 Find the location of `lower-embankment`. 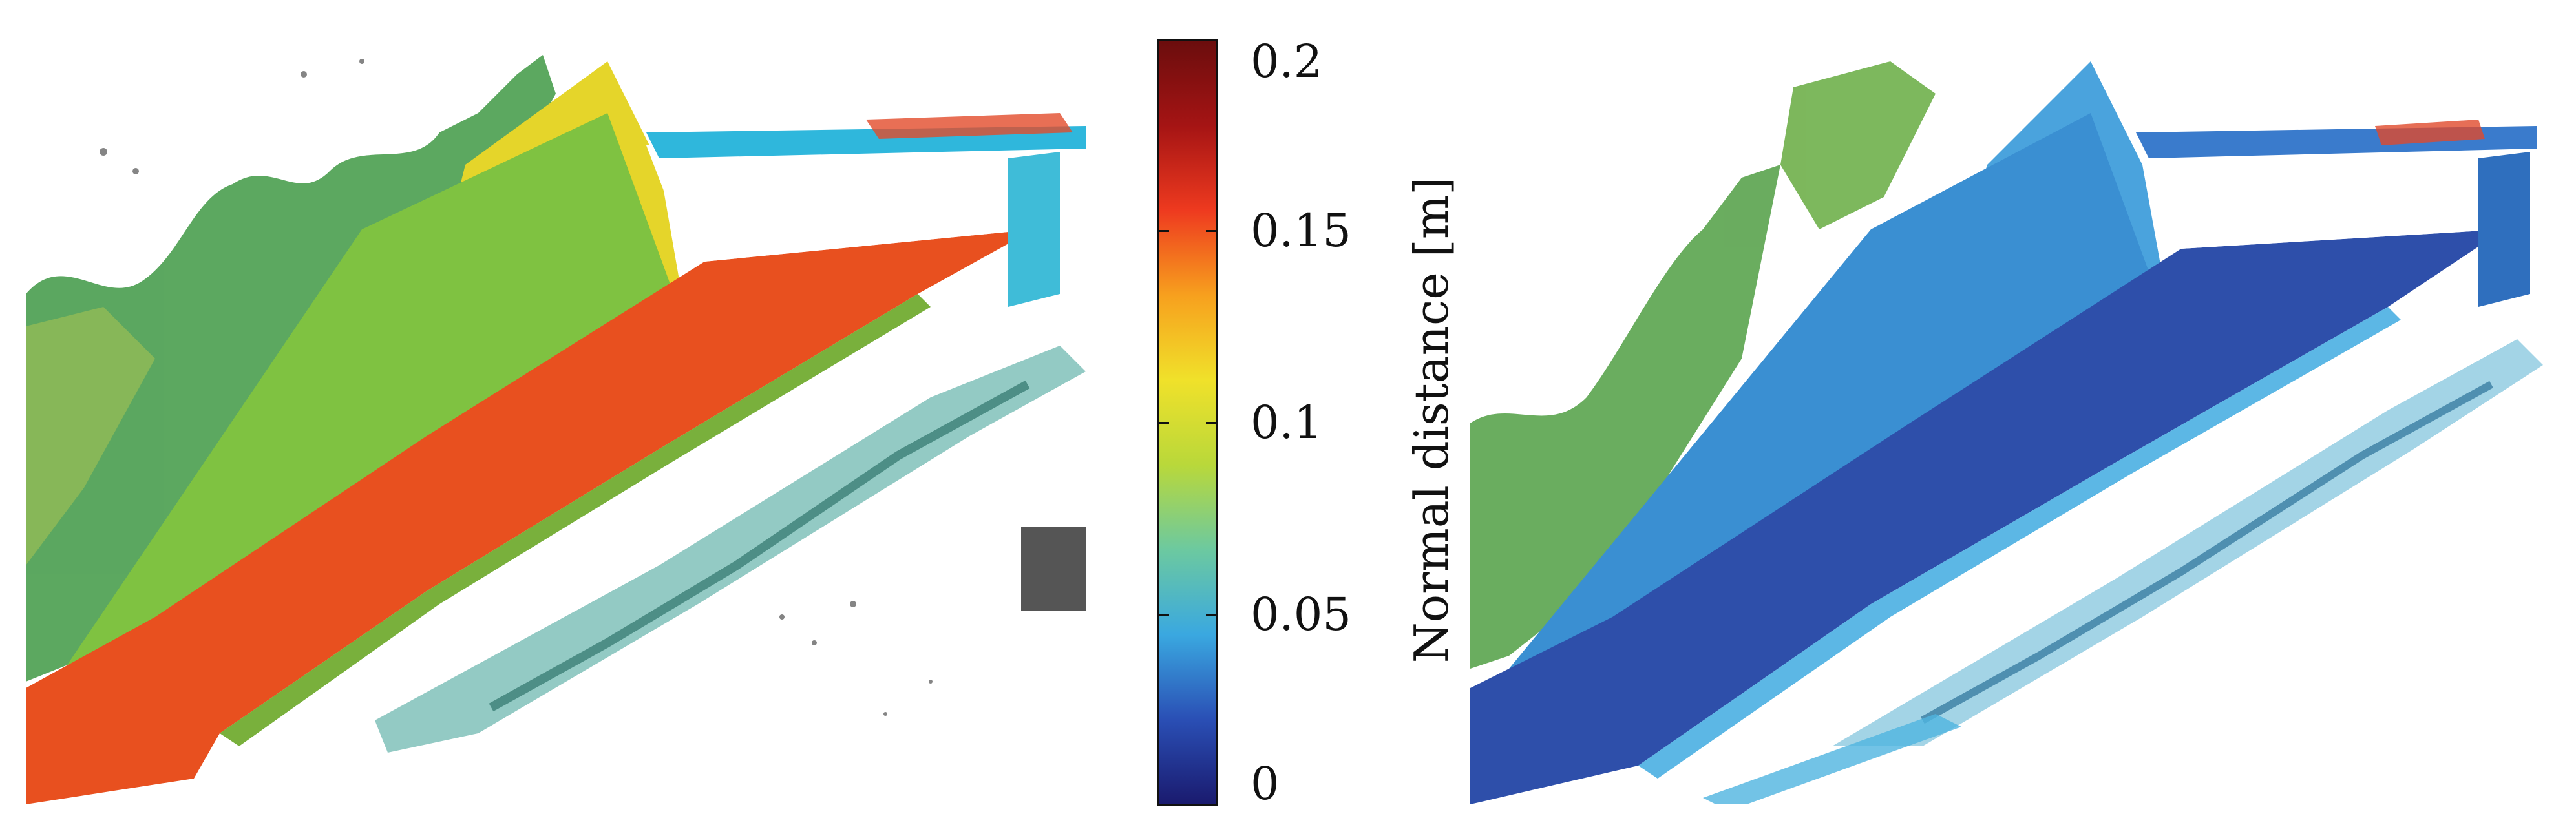

lower-embankment is located at coordinates (2187, 542).